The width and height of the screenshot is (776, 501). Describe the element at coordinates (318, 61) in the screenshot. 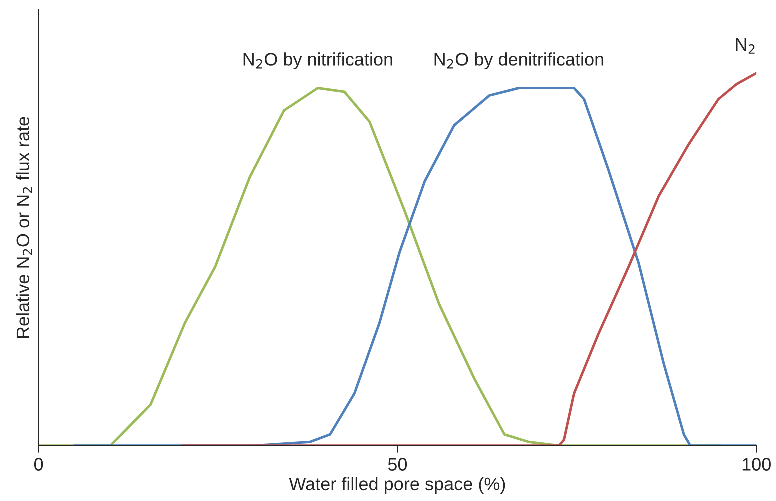

I see `series-label: N$_{2}$O by nitrification` at that location.